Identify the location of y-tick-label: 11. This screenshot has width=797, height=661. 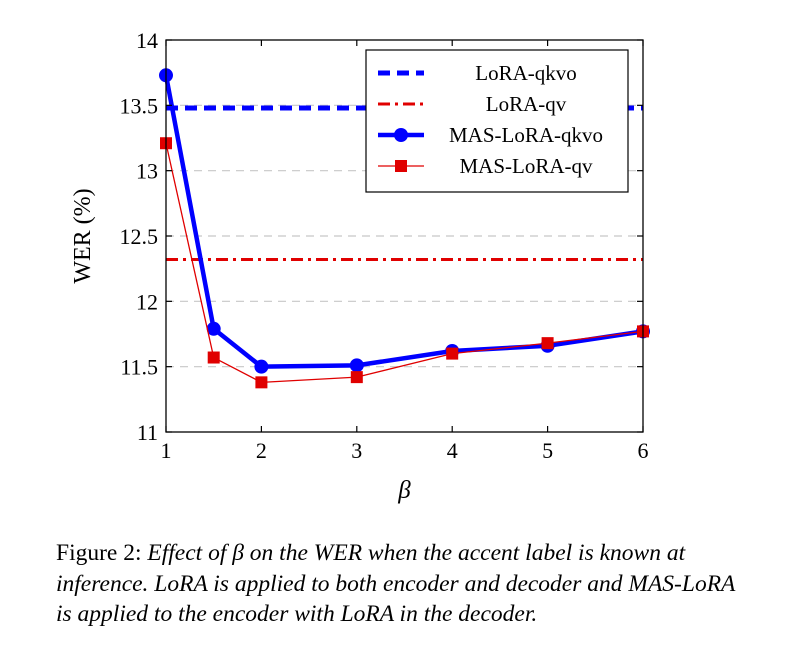
(147, 432).